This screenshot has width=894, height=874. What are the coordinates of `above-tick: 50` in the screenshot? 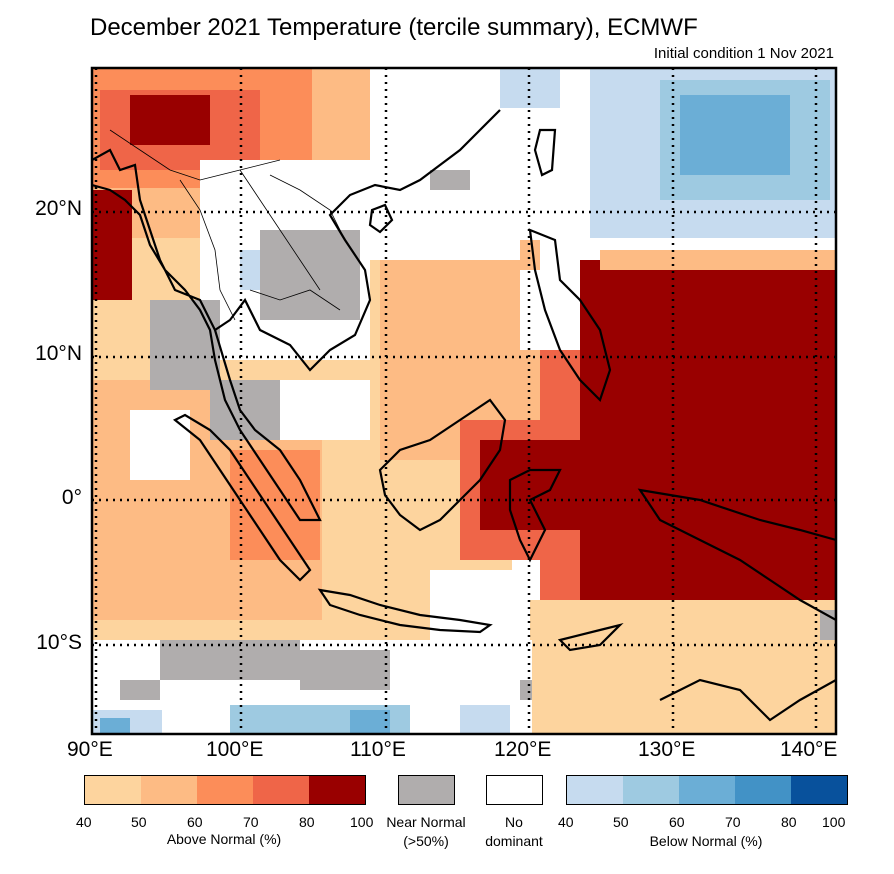 It's located at (139, 822).